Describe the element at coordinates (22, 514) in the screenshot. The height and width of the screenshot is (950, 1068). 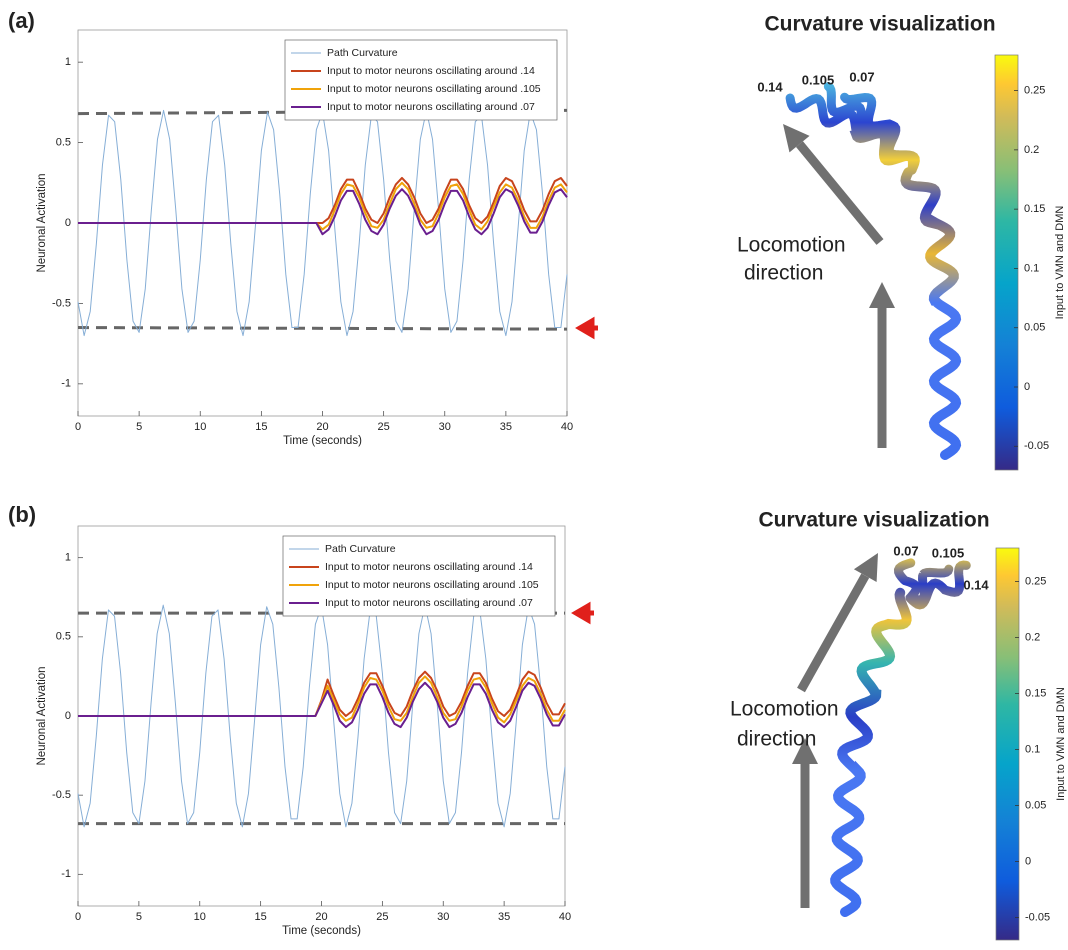
I see `panel-label: (b)` at that location.